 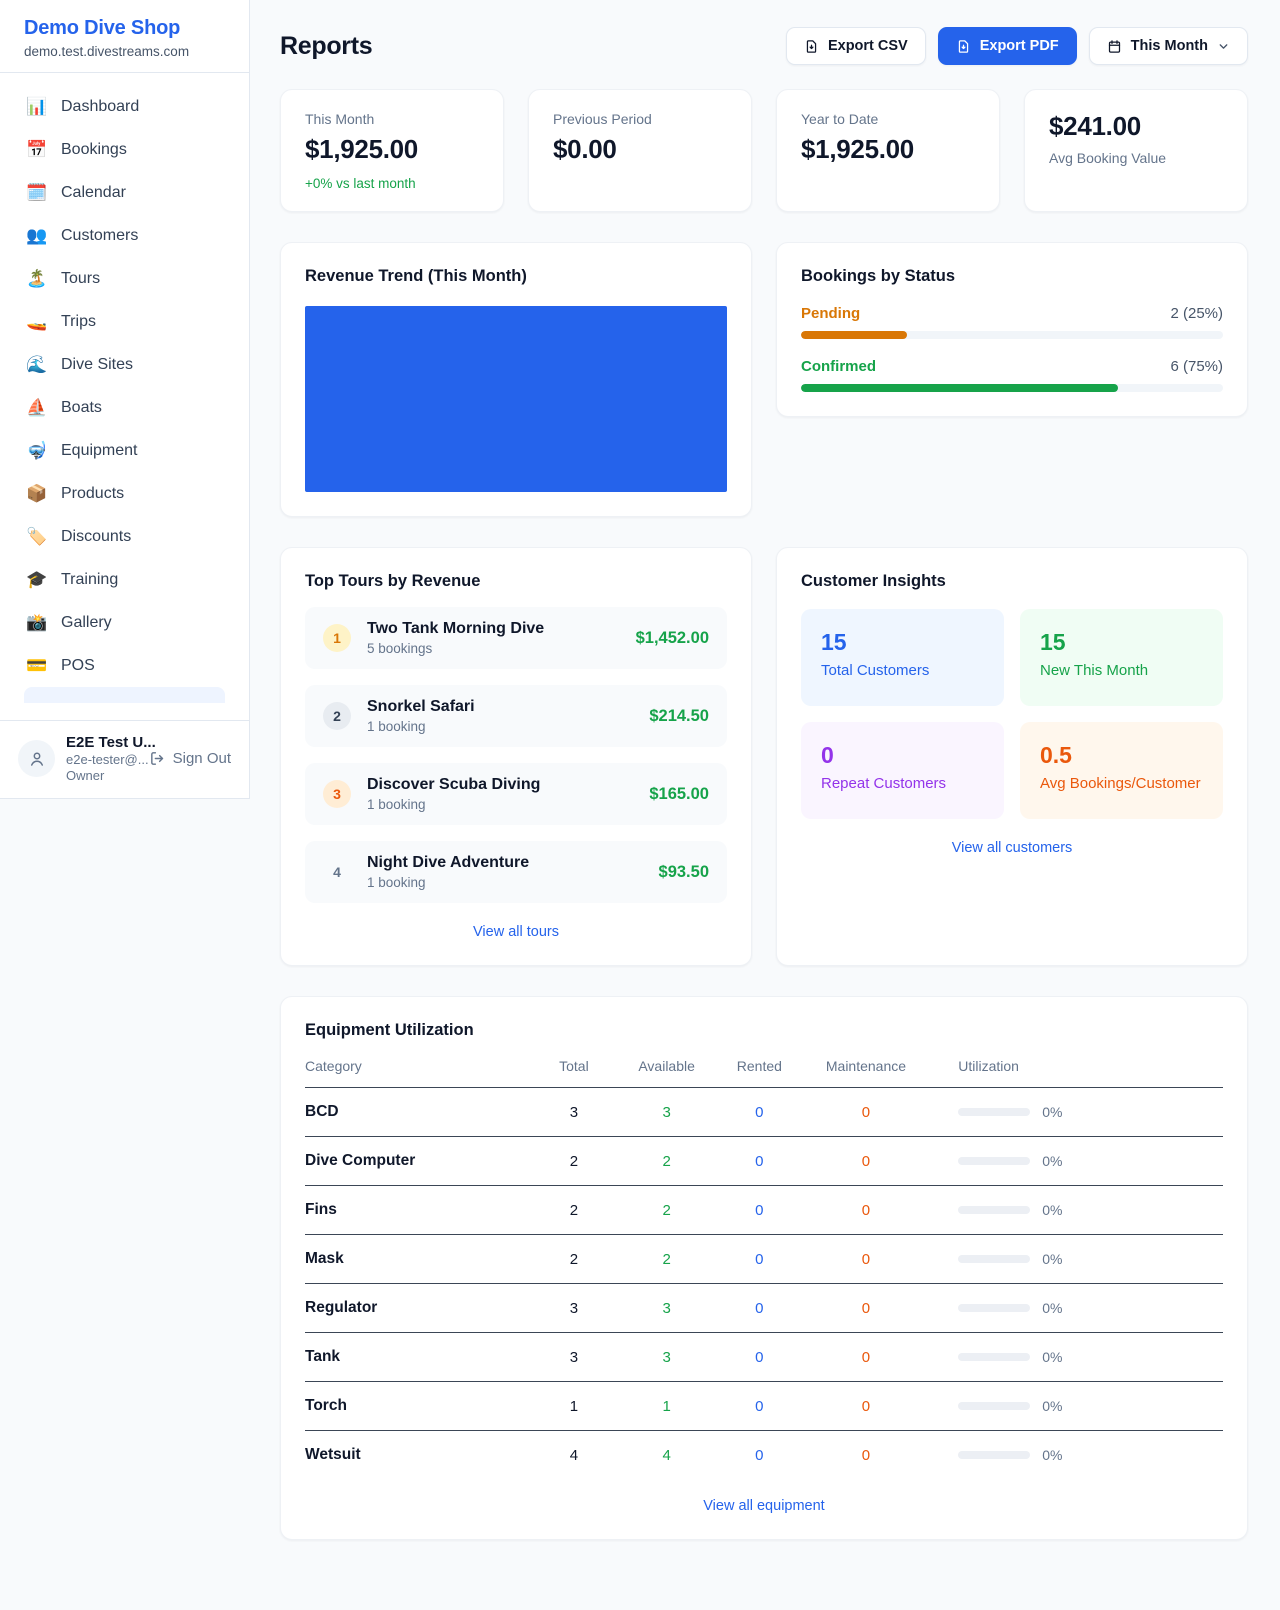 What do you see at coordinates (124, 235) in the screenshot?
I see `sidebar-item-customers: 👥 Customers` at bounding box center [124, 235].